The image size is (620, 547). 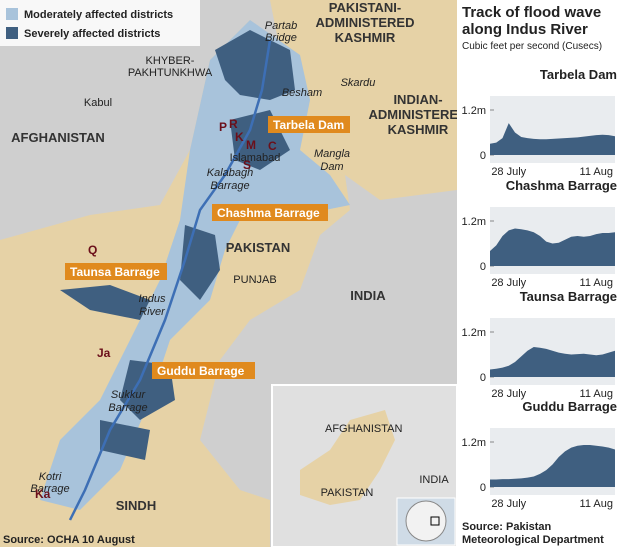 What do you see at coordinates (258, 247) in the screenshot?
I see `map-label: PAKISTAN` at bounding box center [258, 247].